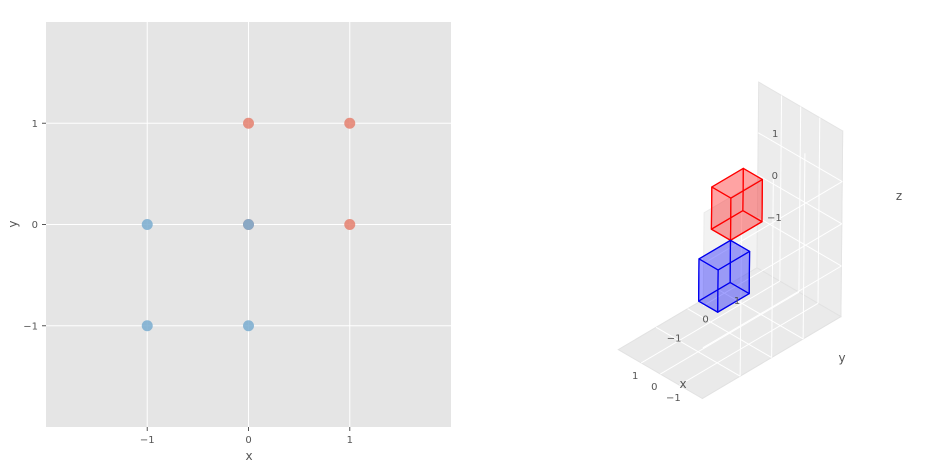  What do you see at coordinates (682, 384) in the screenshot?
I see `voxel-x-axis-label: x` at bounding box center [682, 384].